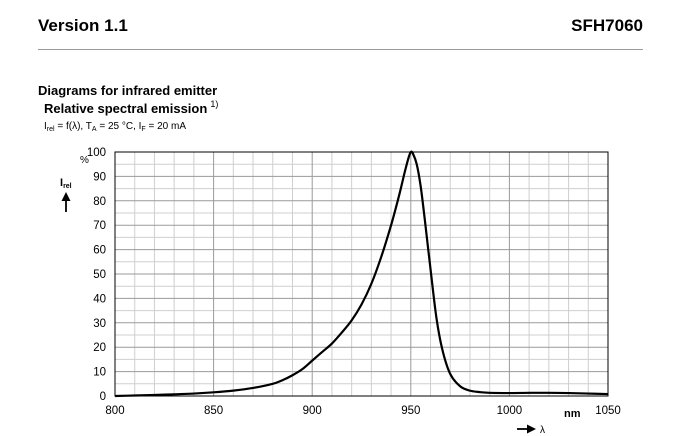  What do you see at coordinates (510, 411) in the screenshot?
I see `x-tick-label: 1000` at bounding box center [510, 411].